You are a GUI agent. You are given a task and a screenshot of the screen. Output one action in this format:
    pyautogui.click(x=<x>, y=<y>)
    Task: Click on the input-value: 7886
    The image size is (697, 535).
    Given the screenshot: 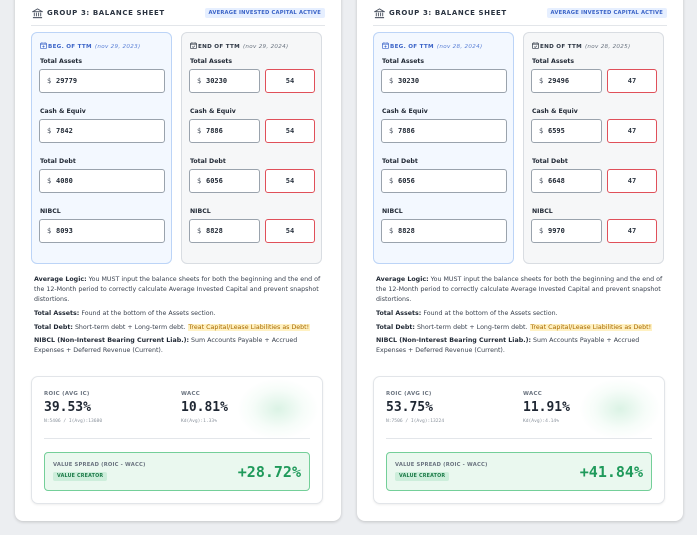 What is the action you would take?
    pyautogui.click(x=406, y=131)
    